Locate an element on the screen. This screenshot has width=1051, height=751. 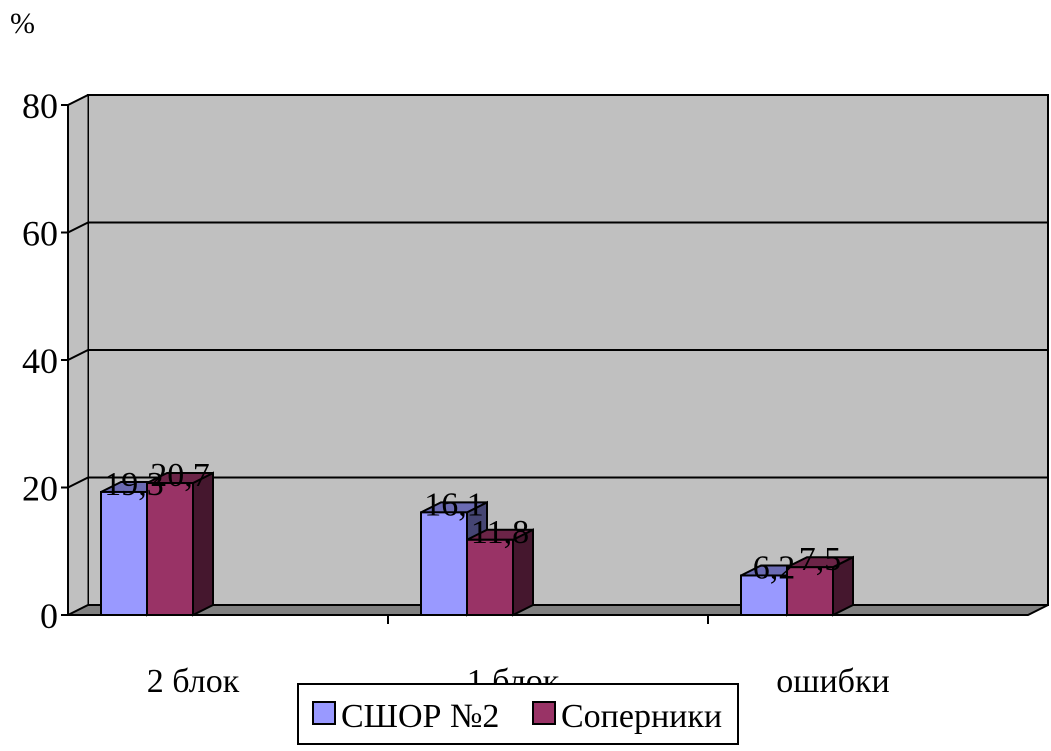
y-tick-label: 0 is located at coordinates (49, 616).